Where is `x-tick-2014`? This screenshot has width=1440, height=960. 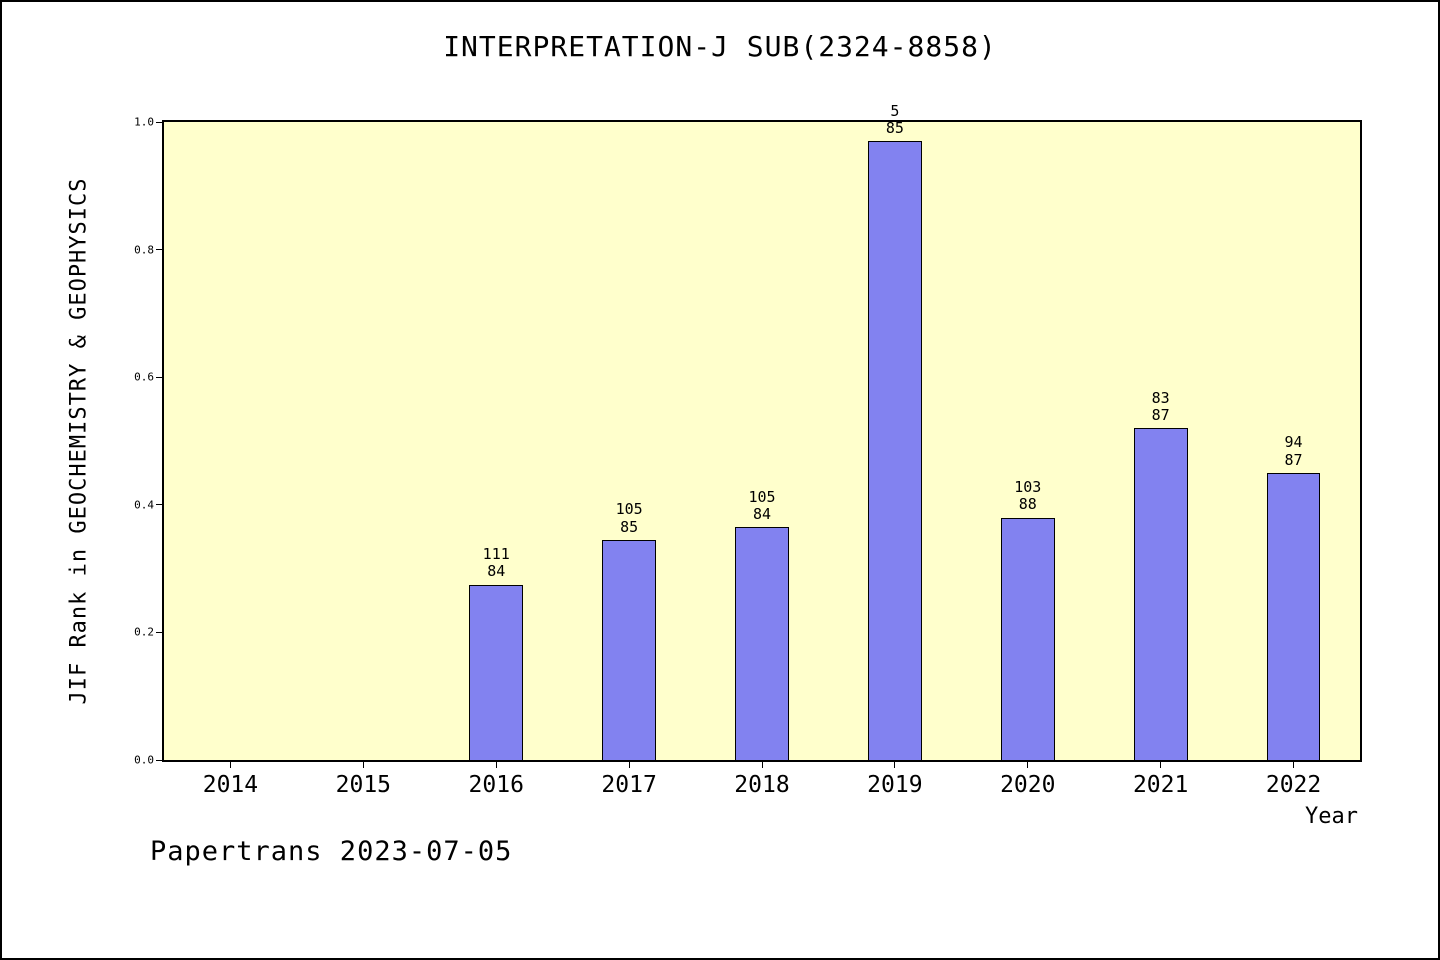 x-tick-2014 is located at coordinates (230, 764).